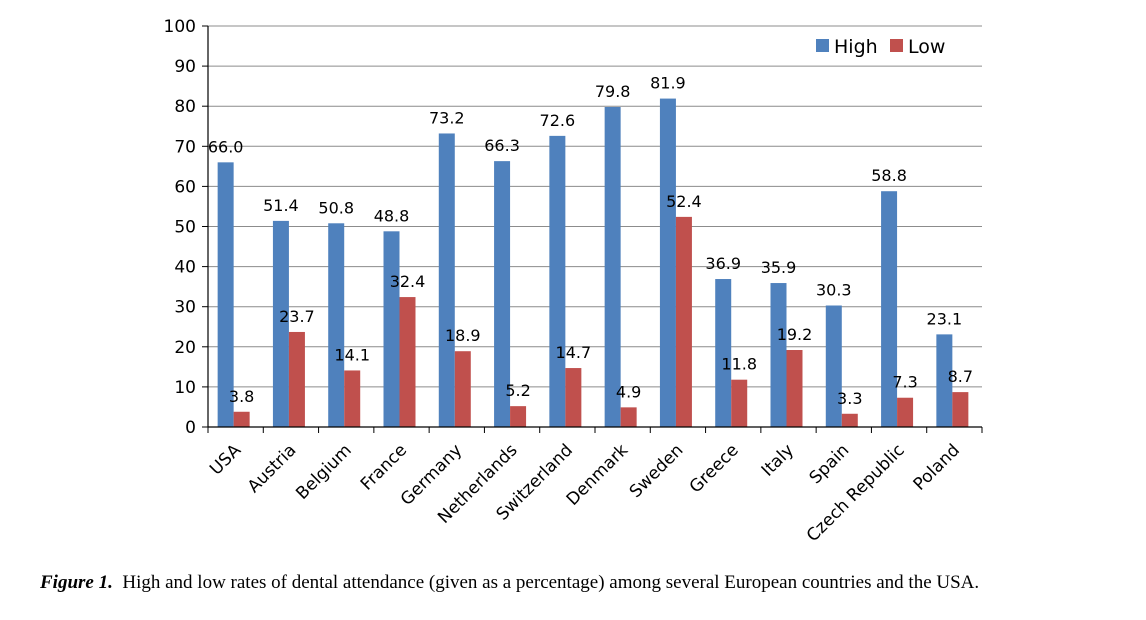 This screenshot has width=1146, height=620. I want to click on bar-low-greece, so click(739, 403).